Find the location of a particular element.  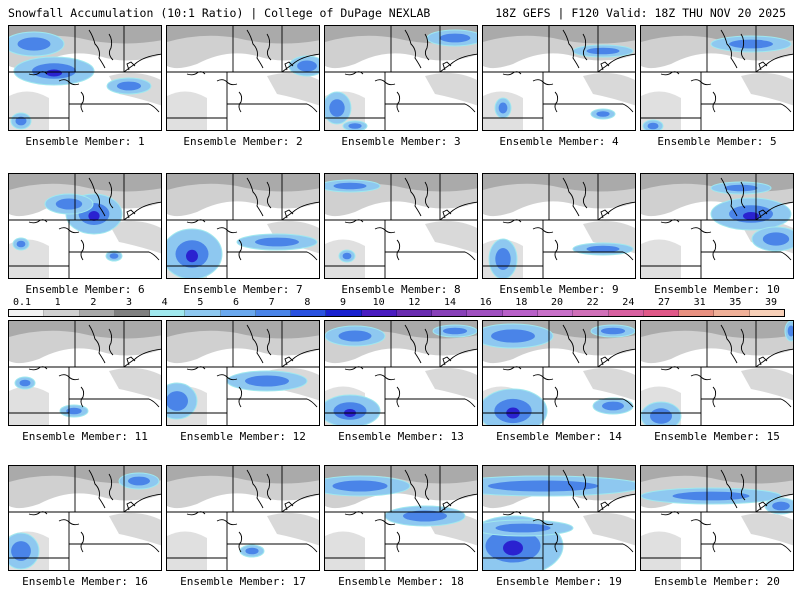

snowfall-colorbar is located at coordinates (396, 313).